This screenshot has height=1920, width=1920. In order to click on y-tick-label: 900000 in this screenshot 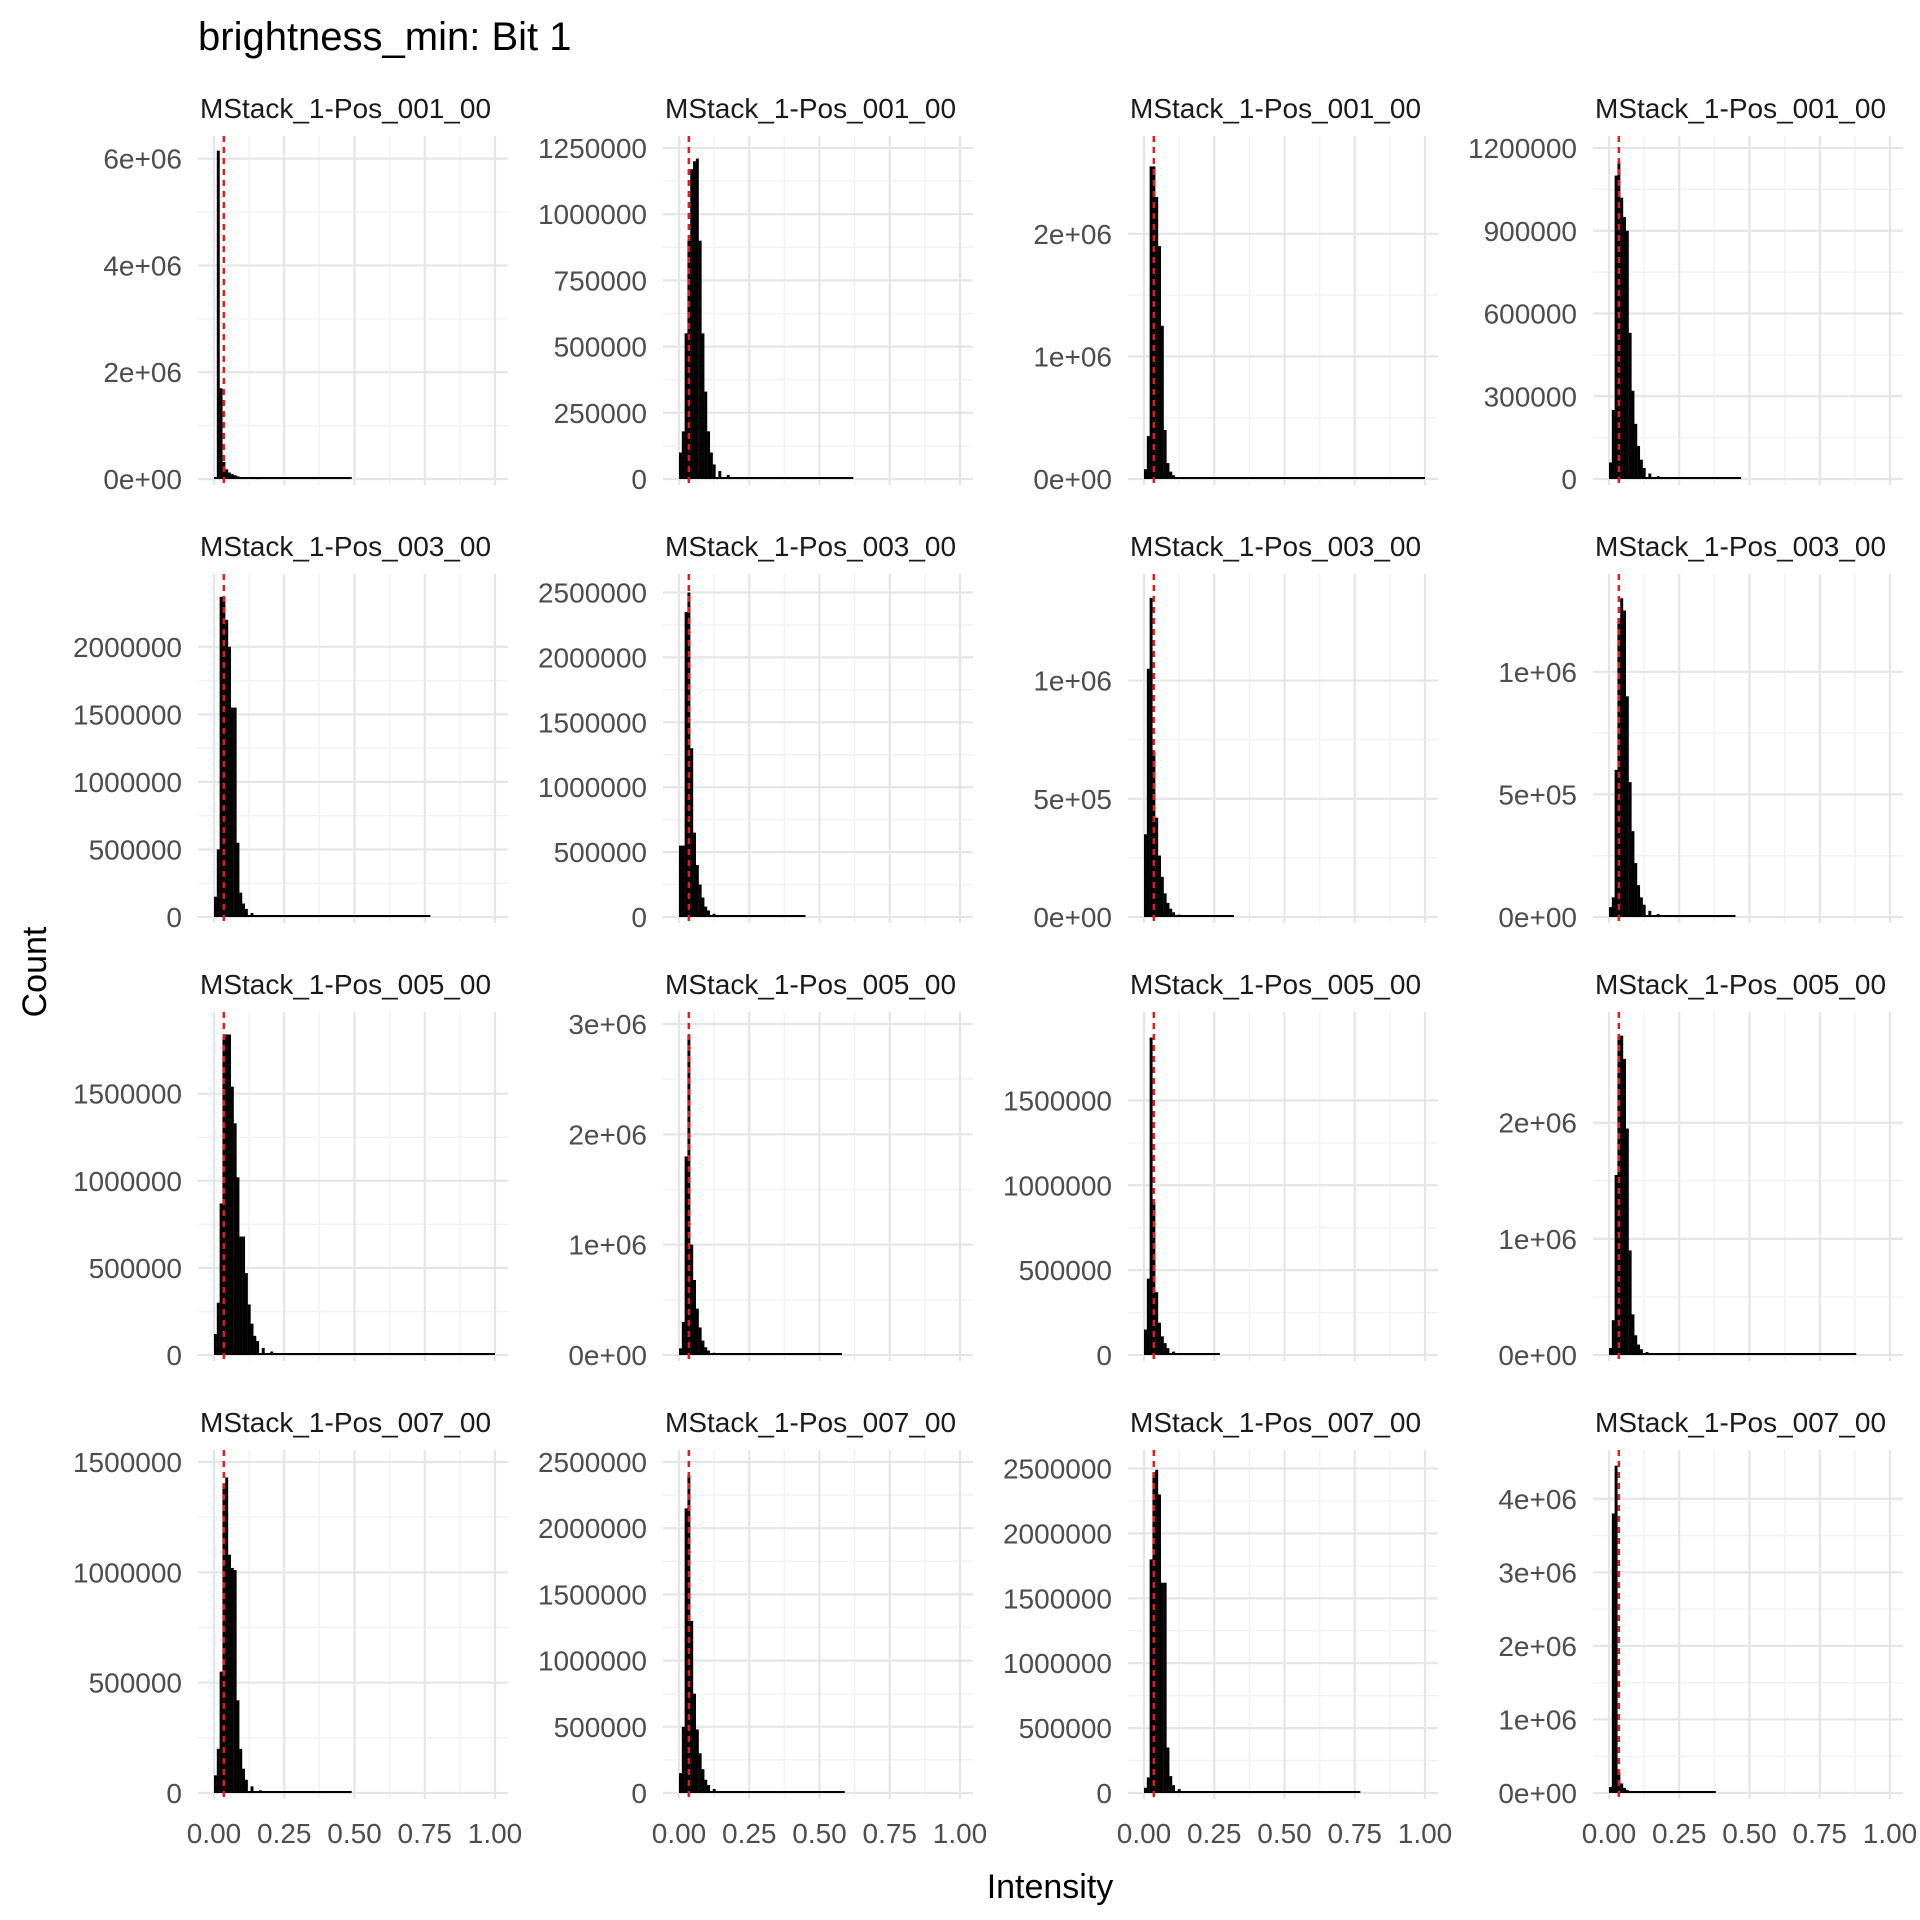, I will do `click(1530, 231)`.